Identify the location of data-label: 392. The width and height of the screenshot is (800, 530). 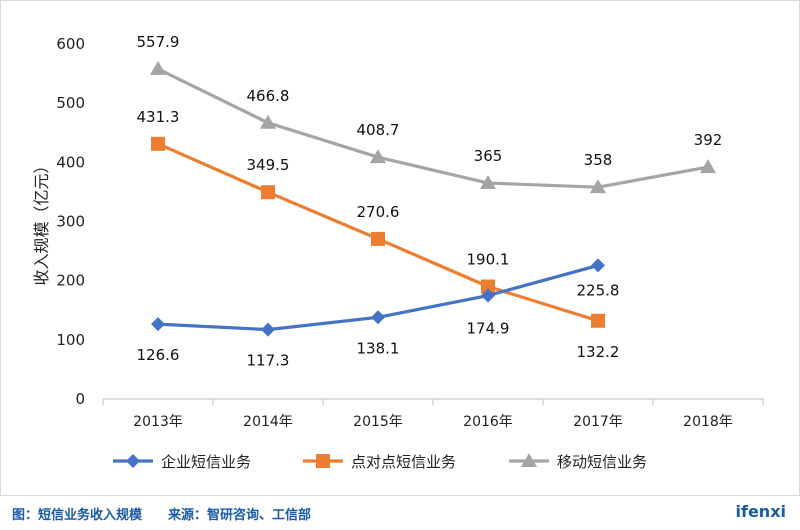
(708, 140).